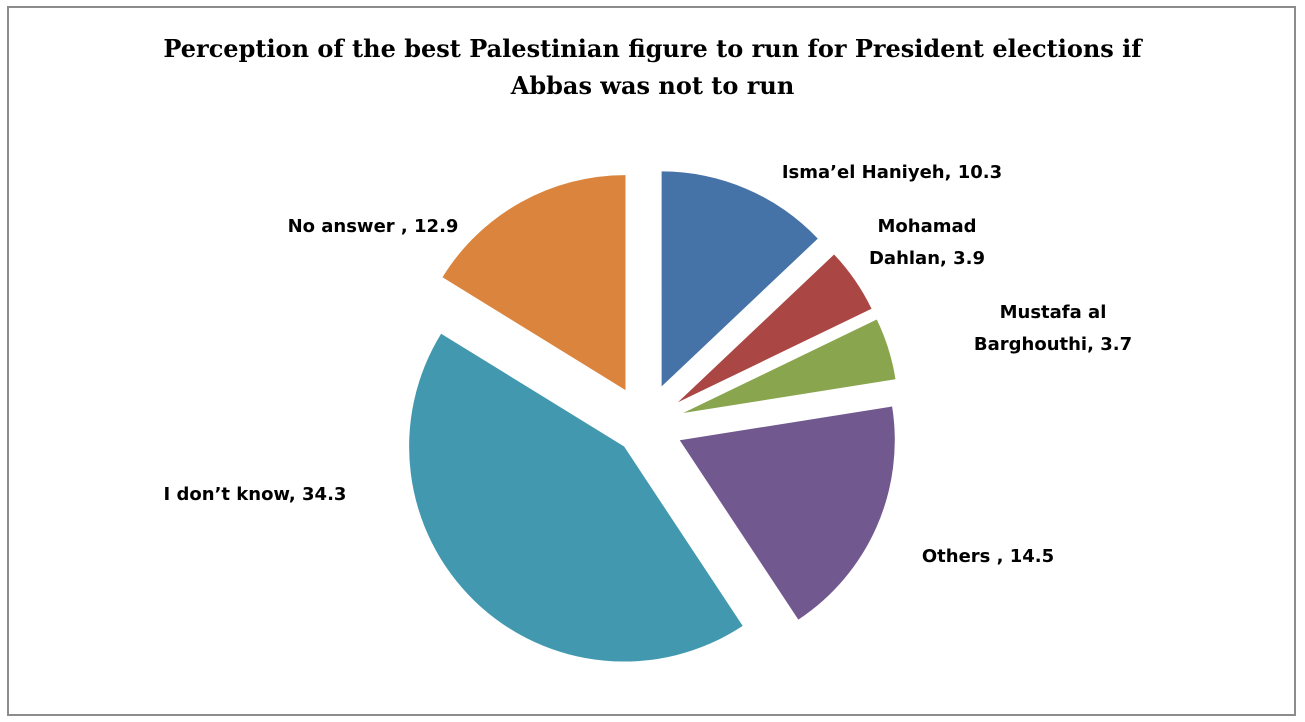 The height and width of the screenshot is (722, 1305). Describe the element at coordinates (787, 513) in the screenshot. I see `pie-slice-others` at that location.